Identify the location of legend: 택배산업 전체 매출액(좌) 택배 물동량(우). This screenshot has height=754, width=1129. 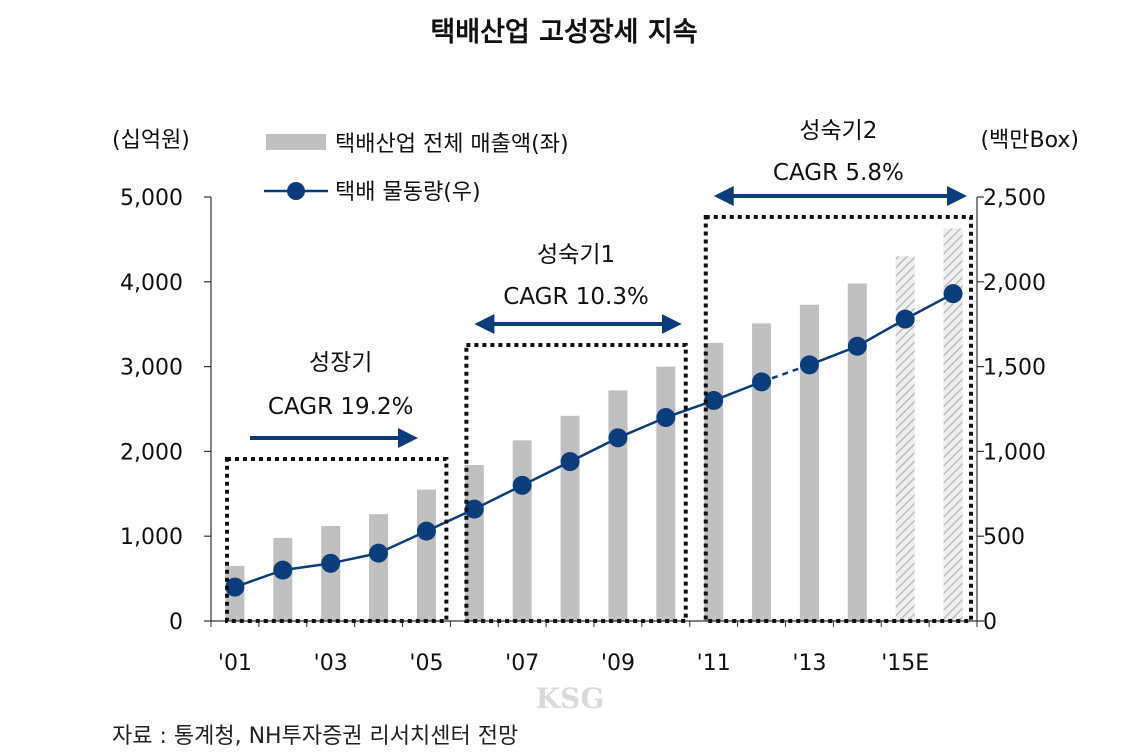
(416, 168).